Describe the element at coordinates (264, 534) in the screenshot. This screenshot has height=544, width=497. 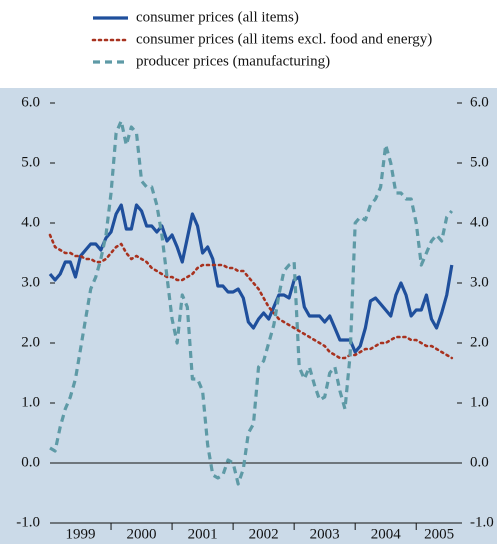
I see `x-tick-label: 2002` at that location.